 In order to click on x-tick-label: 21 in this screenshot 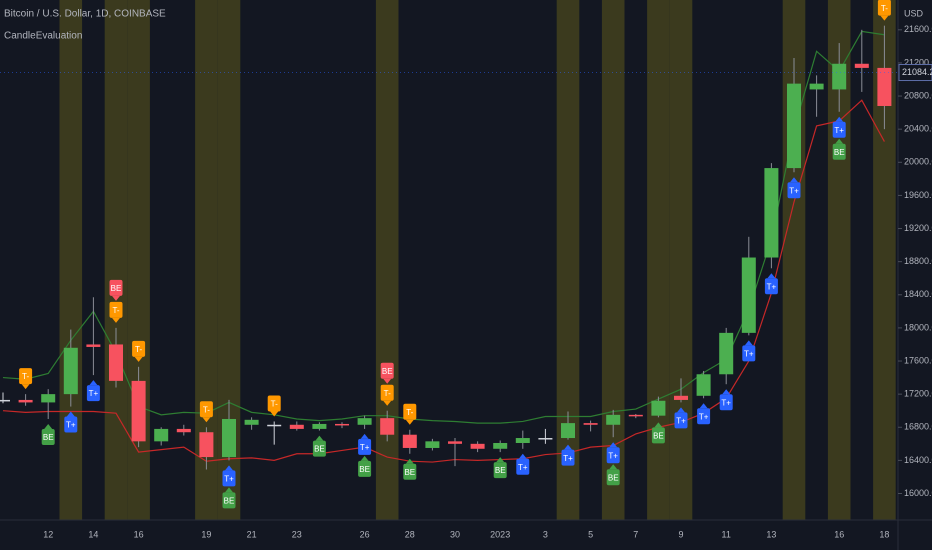, I will do `click(252, 534)`.